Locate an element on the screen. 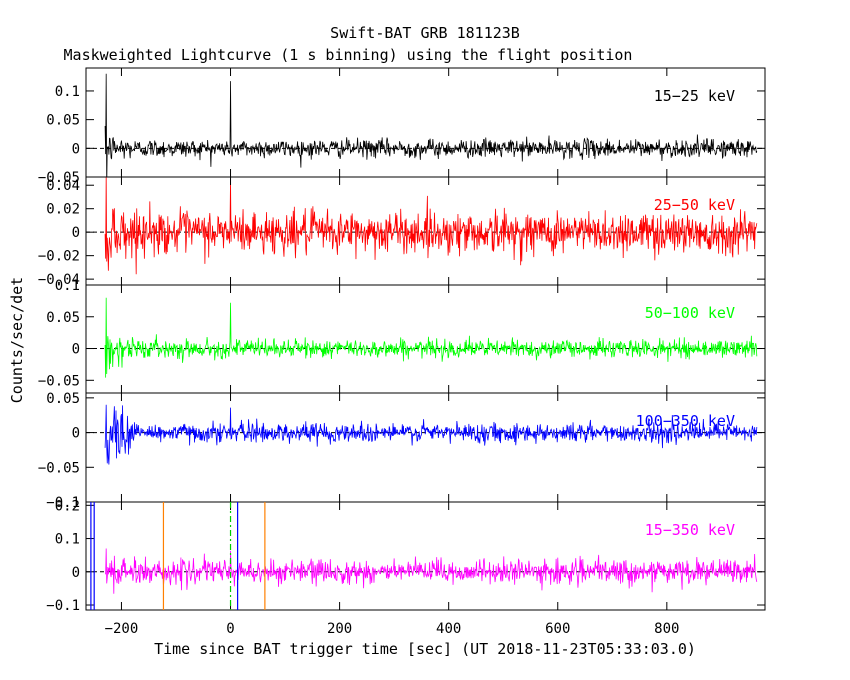 This screenshot has height=680, width=850. x-tick-label: 400 is located at coordinates (448, 629).